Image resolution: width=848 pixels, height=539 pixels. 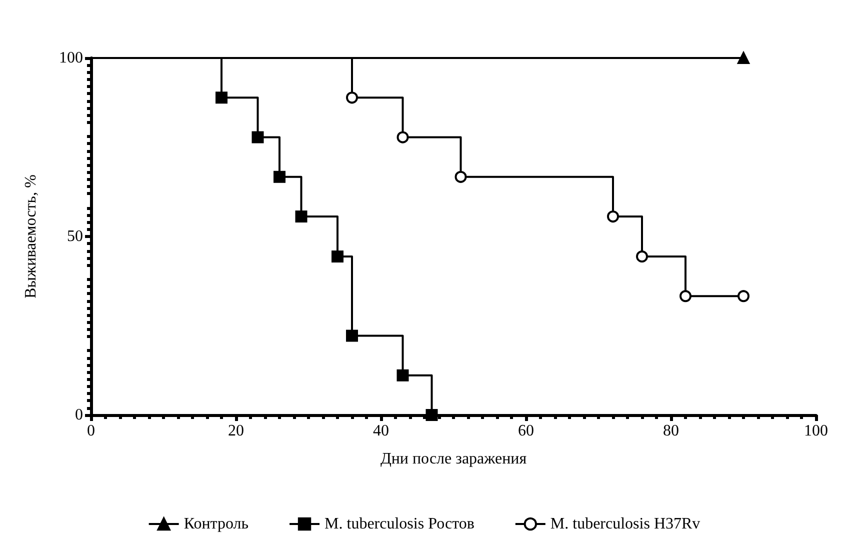 I want to click on y-tick-label: 100, so click(x=71, y=58).